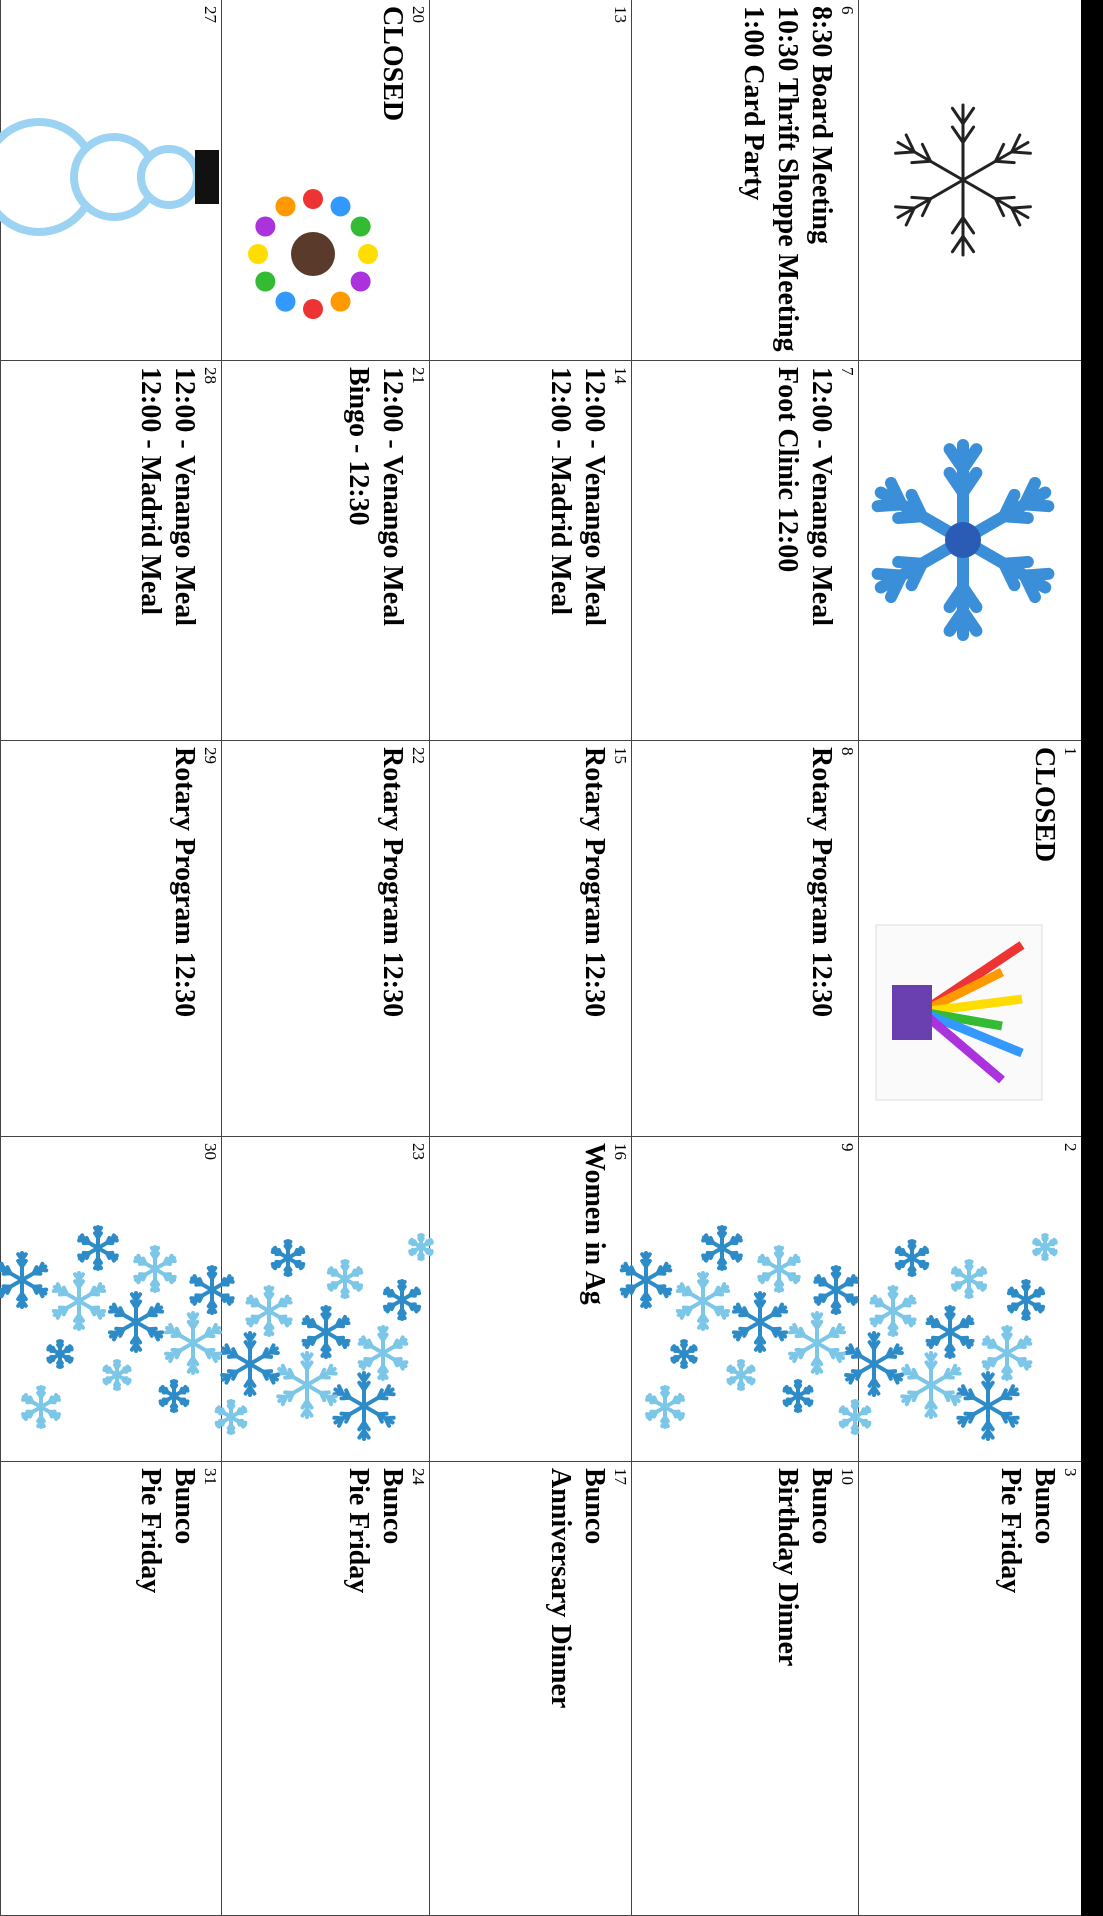  I want to click on day-cell: 10 Bunco Birthday Dinner, so click(744, 1689).